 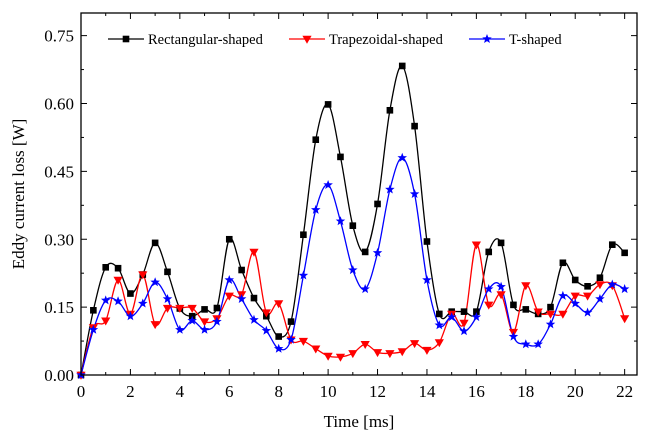 I want to click on y-tick-label: 0.00, so click(x=59, y=375).